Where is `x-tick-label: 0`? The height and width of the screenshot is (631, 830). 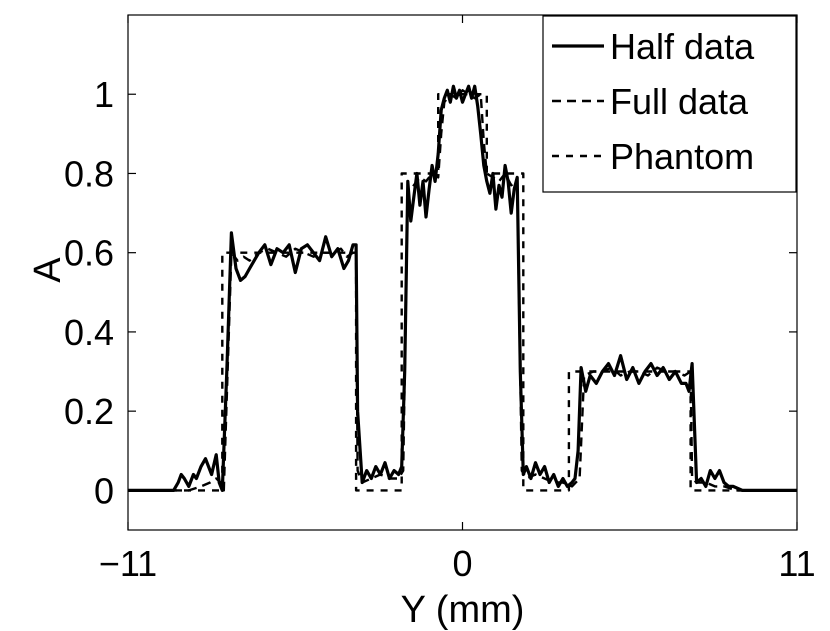 x-tick-label: 0 is located at coordinates (462, 563).